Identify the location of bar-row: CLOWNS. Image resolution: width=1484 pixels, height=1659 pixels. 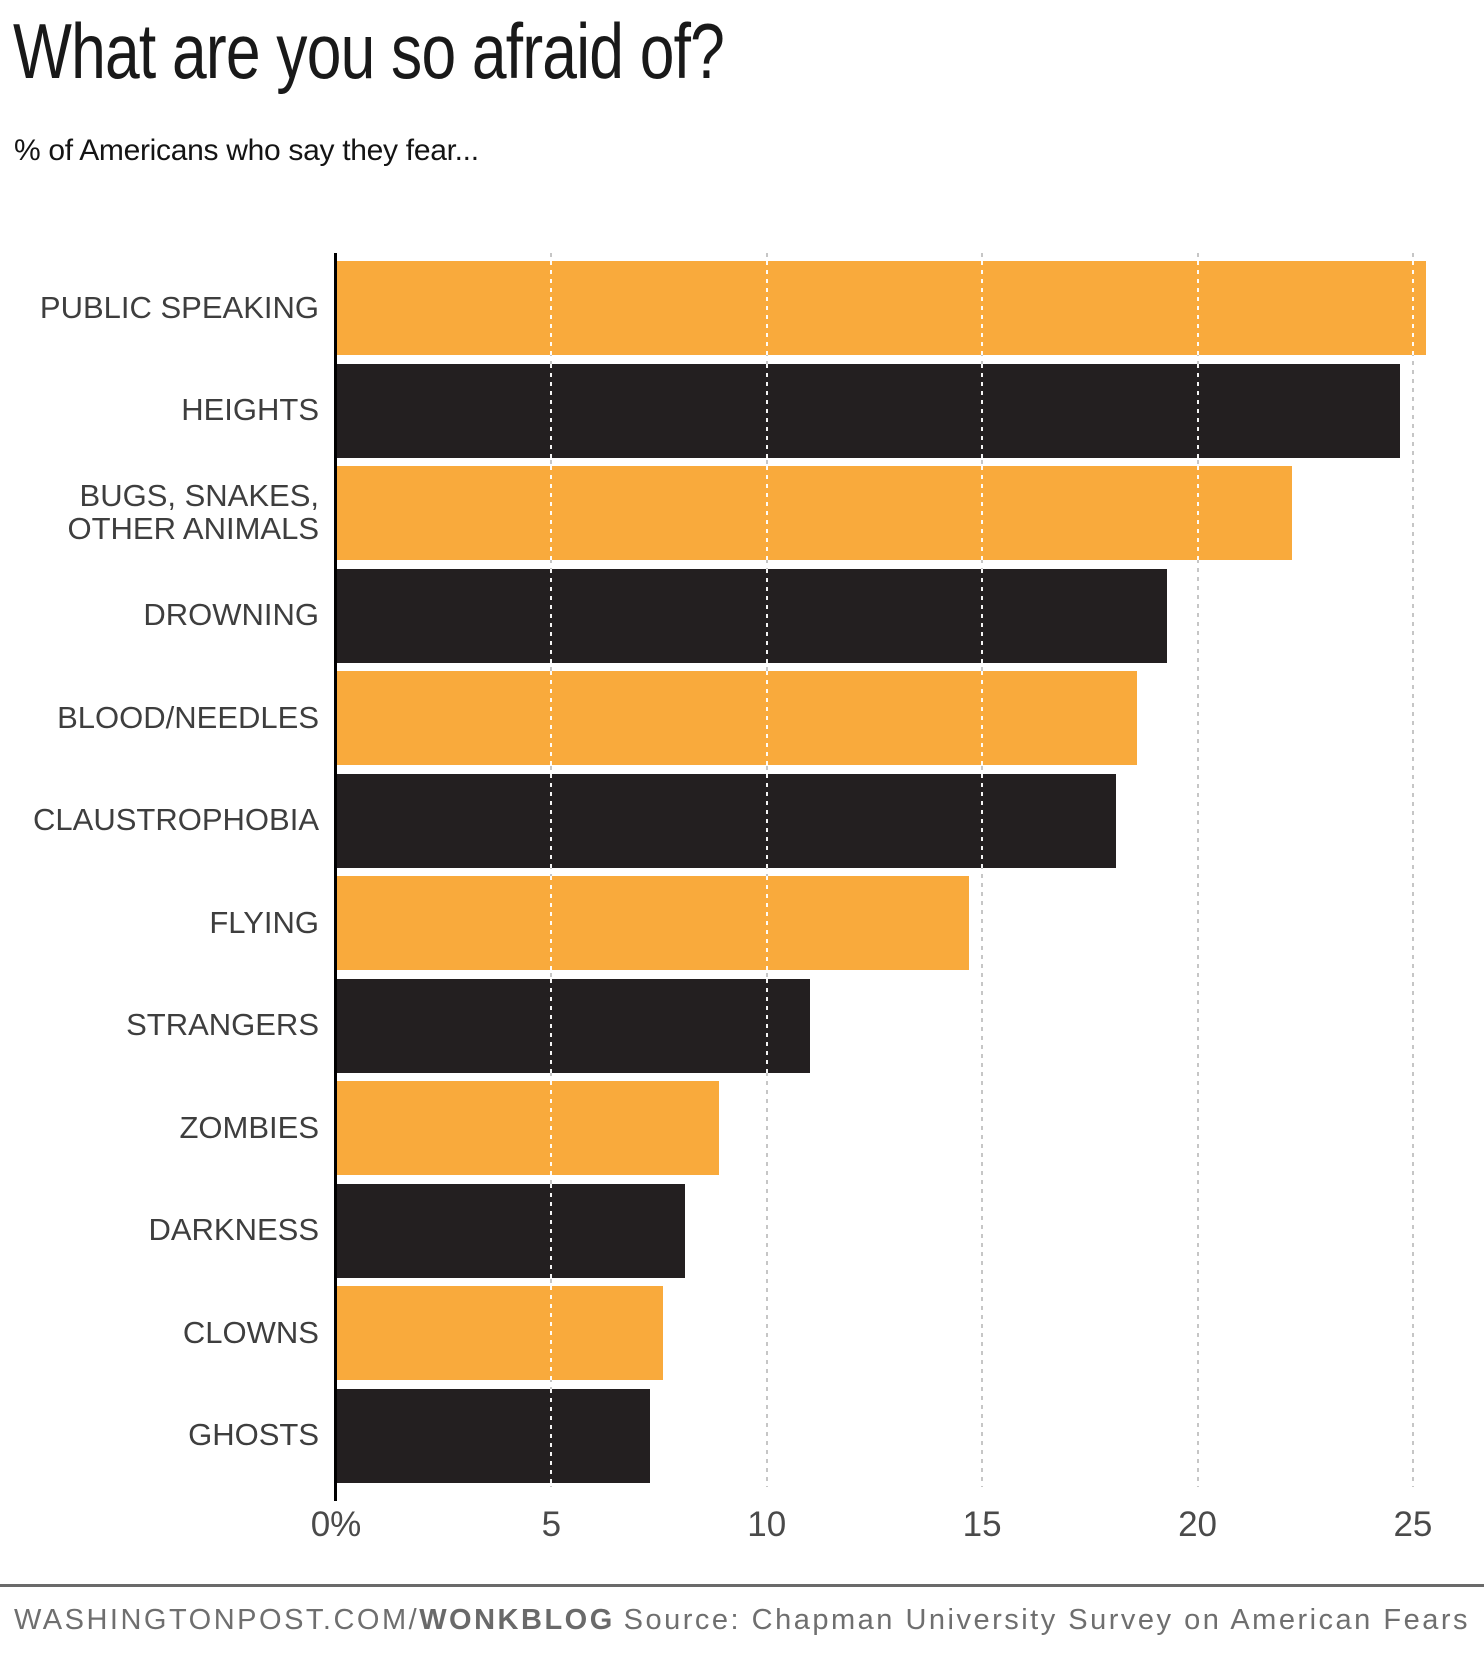
(742, 1333).